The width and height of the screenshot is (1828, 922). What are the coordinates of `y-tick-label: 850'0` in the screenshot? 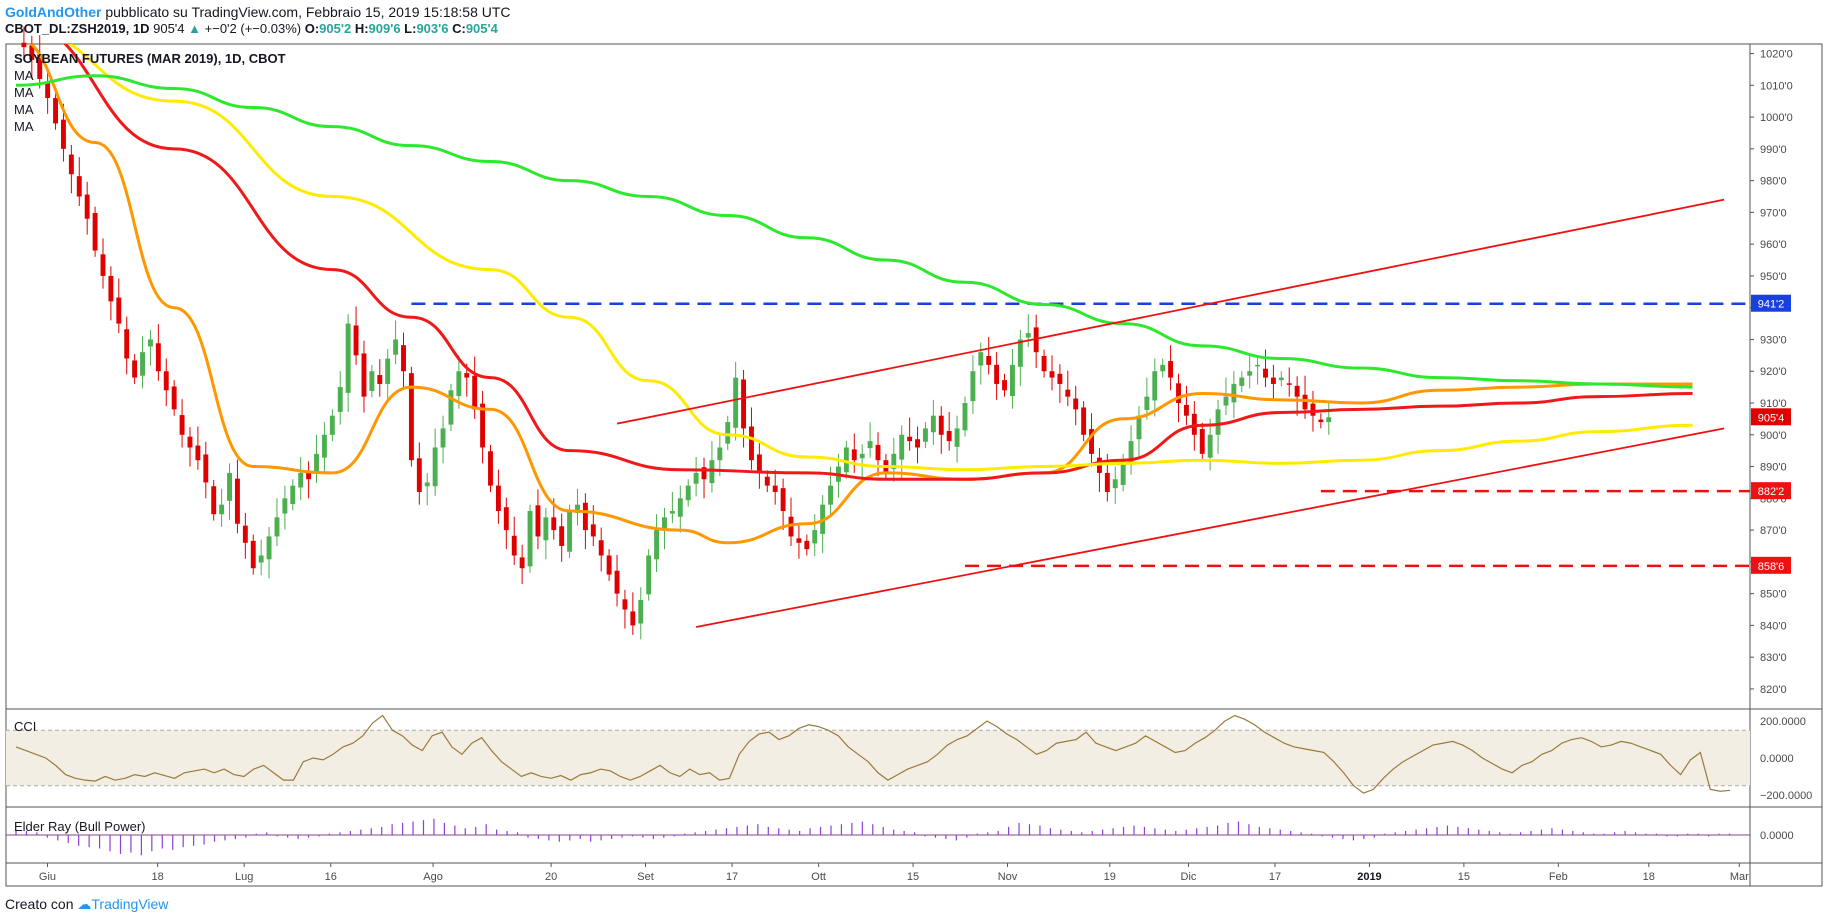 It's located at (1773, 595).